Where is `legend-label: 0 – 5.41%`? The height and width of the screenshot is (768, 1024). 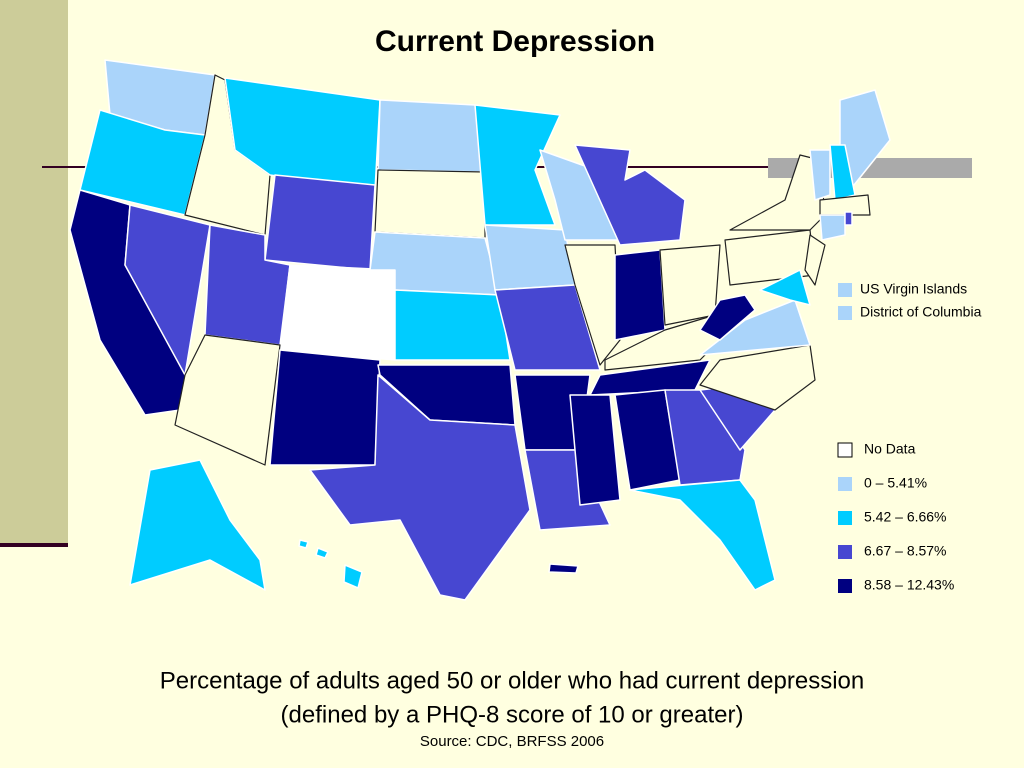
legend-label: 0 – 5.41% is located at coordinates (895, 483).